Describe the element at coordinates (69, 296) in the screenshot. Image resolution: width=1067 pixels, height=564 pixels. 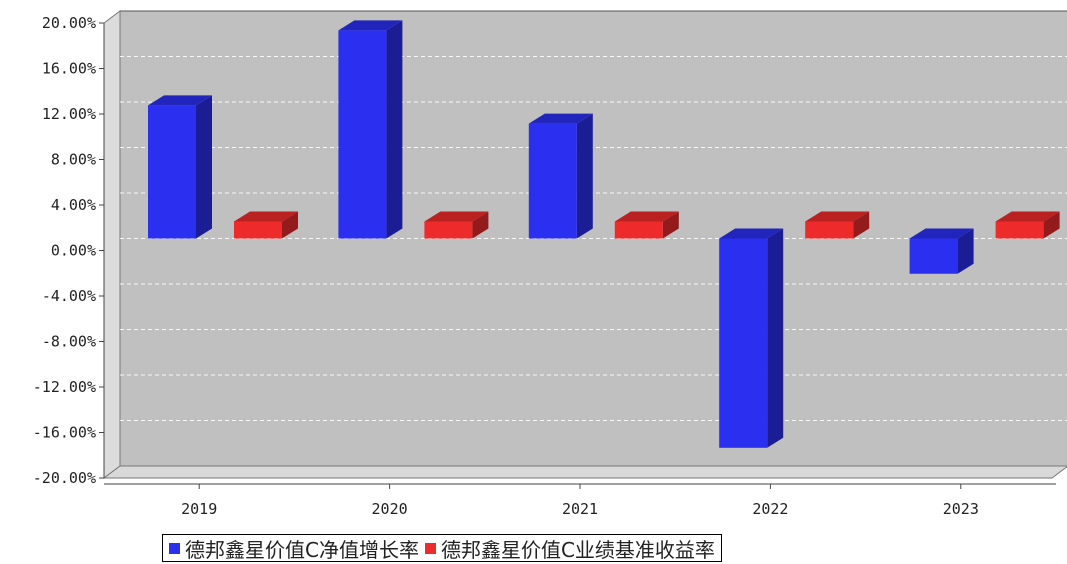
I see `y-tick-label: -4.00%` at that location.